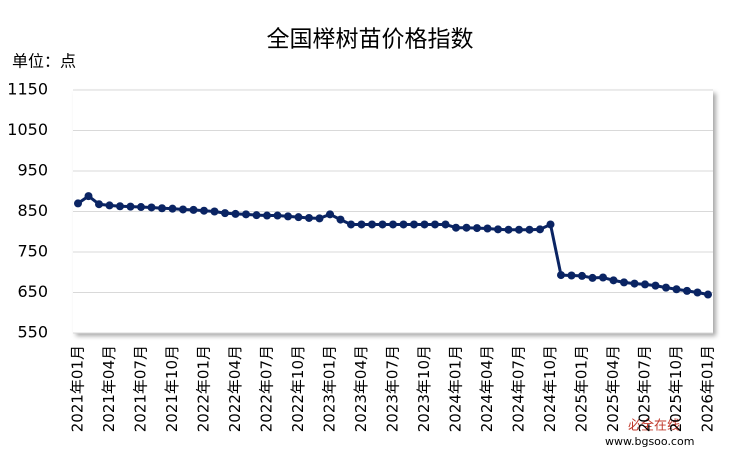 The image size is (738, 454). I want to click on x-tick-label: 2025年01月, so click(582, 388).